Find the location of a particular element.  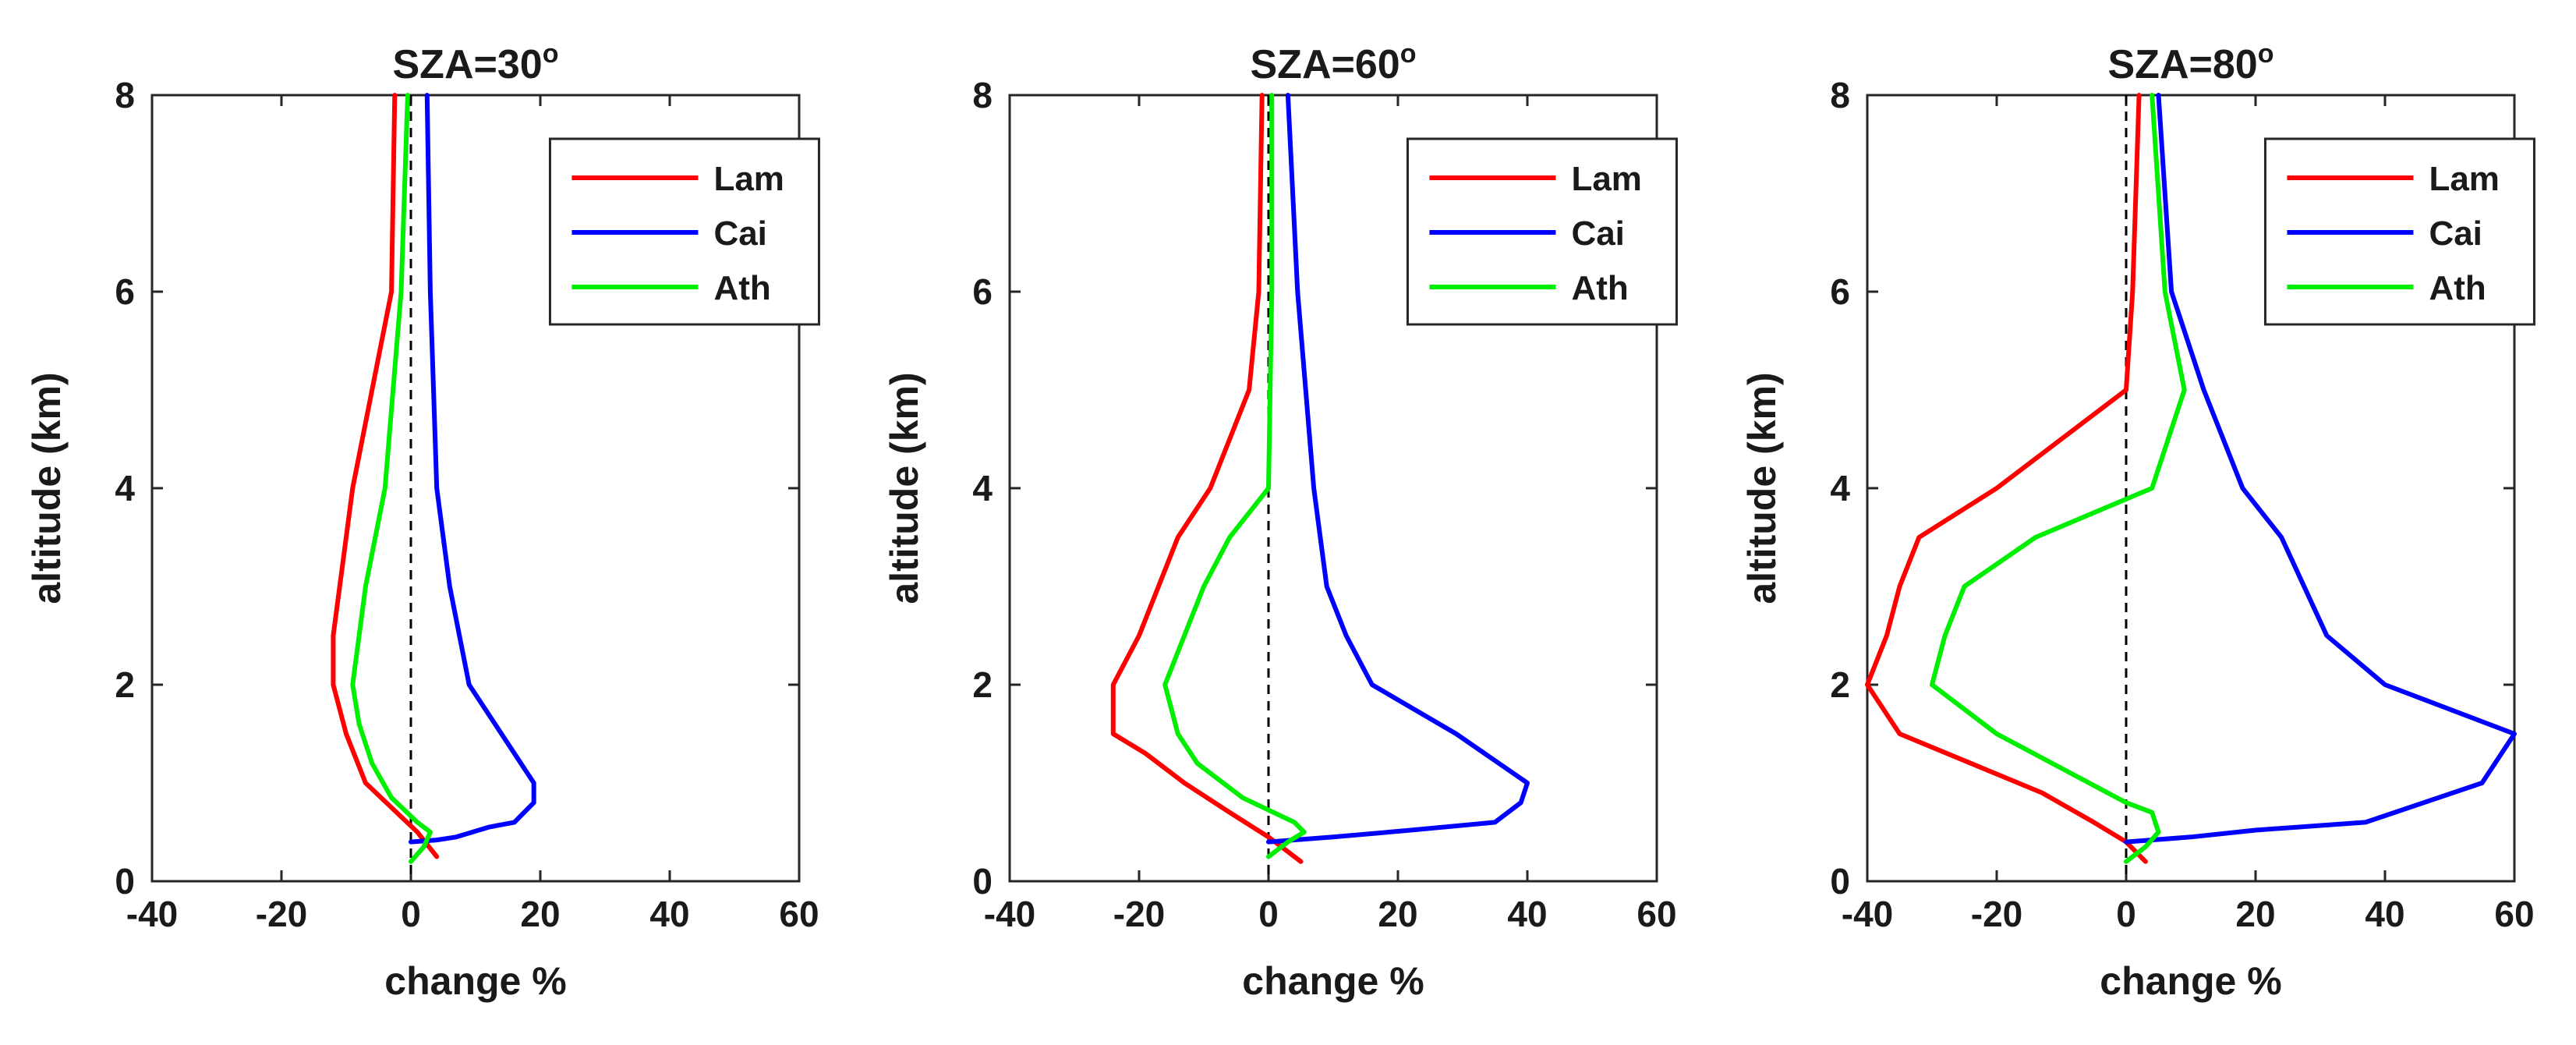

chart-title: SZA=60o is located at coordinates (1334, 63).